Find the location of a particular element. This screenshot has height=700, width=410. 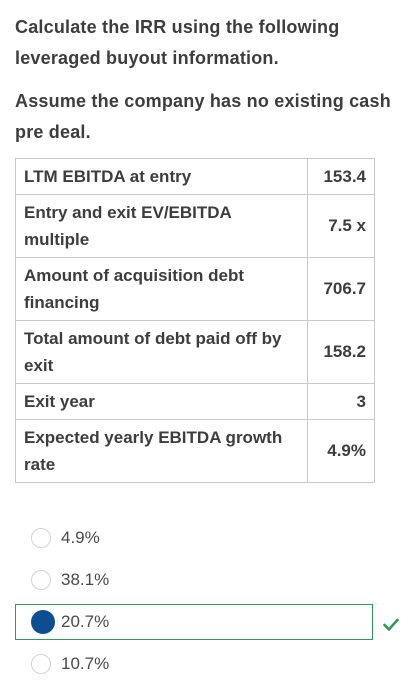

table-row: Expected yearly EBITDA growth rate 4.9% is located at coordinates (194, 451).